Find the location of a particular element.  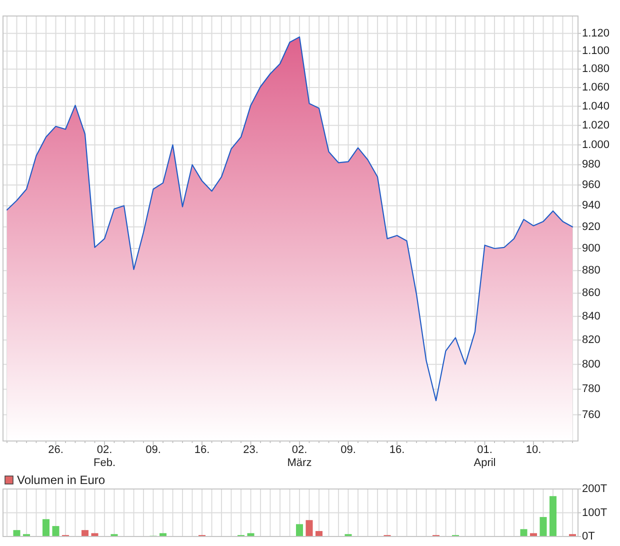

y-tick-label: 800 is located at coordinates (591, 364).